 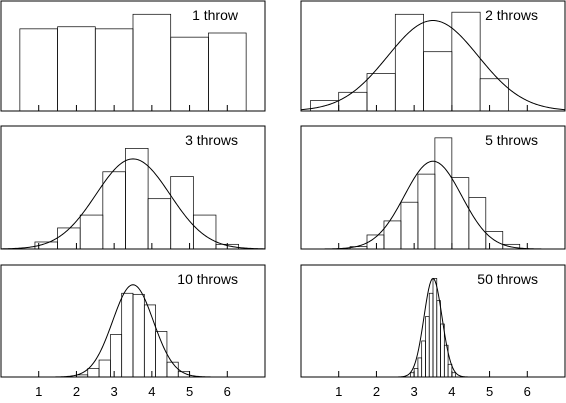 I want to click on panel-3: 3 throws, so click(x=133, y=187).